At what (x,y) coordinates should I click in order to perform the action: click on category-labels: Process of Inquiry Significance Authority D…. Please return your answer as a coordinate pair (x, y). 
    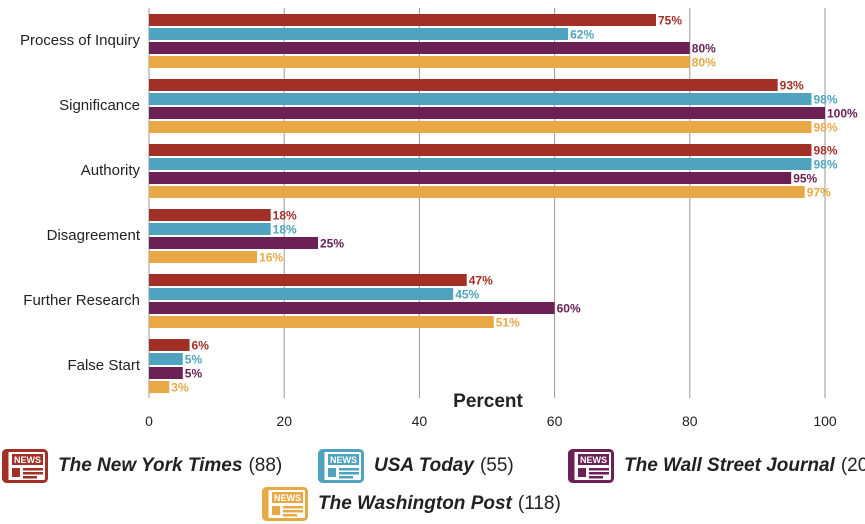
    Looking at the image, I should click on (80, 203).